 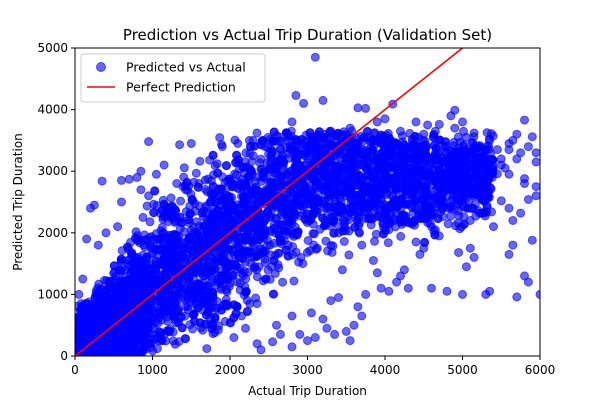 What do you see at coordinates (52, 48) in the screenshot?
I see `y-tick-label: 5000` at bounding box center [52, 48].